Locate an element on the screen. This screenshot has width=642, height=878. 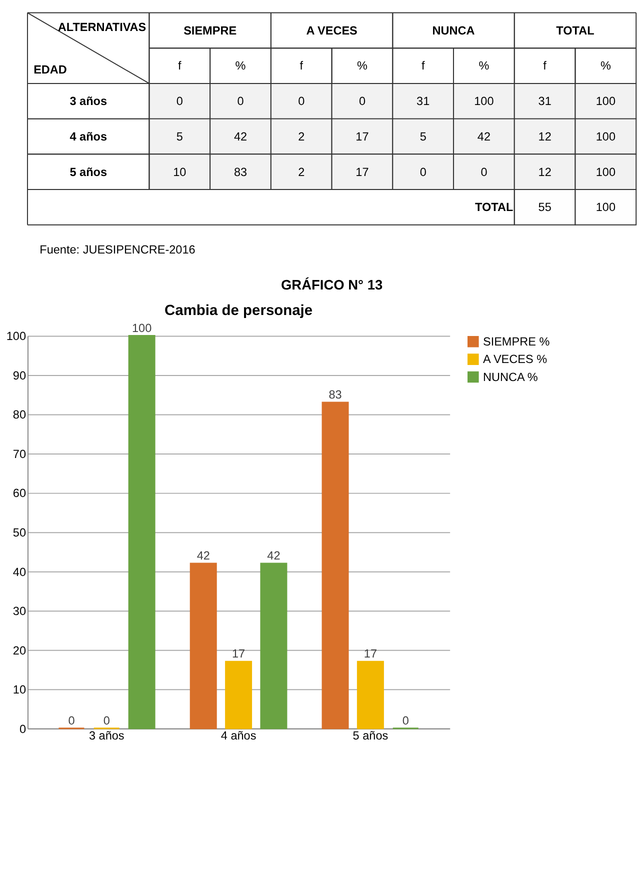
y-tick-label: 30 is located at coordinates (19, 611).